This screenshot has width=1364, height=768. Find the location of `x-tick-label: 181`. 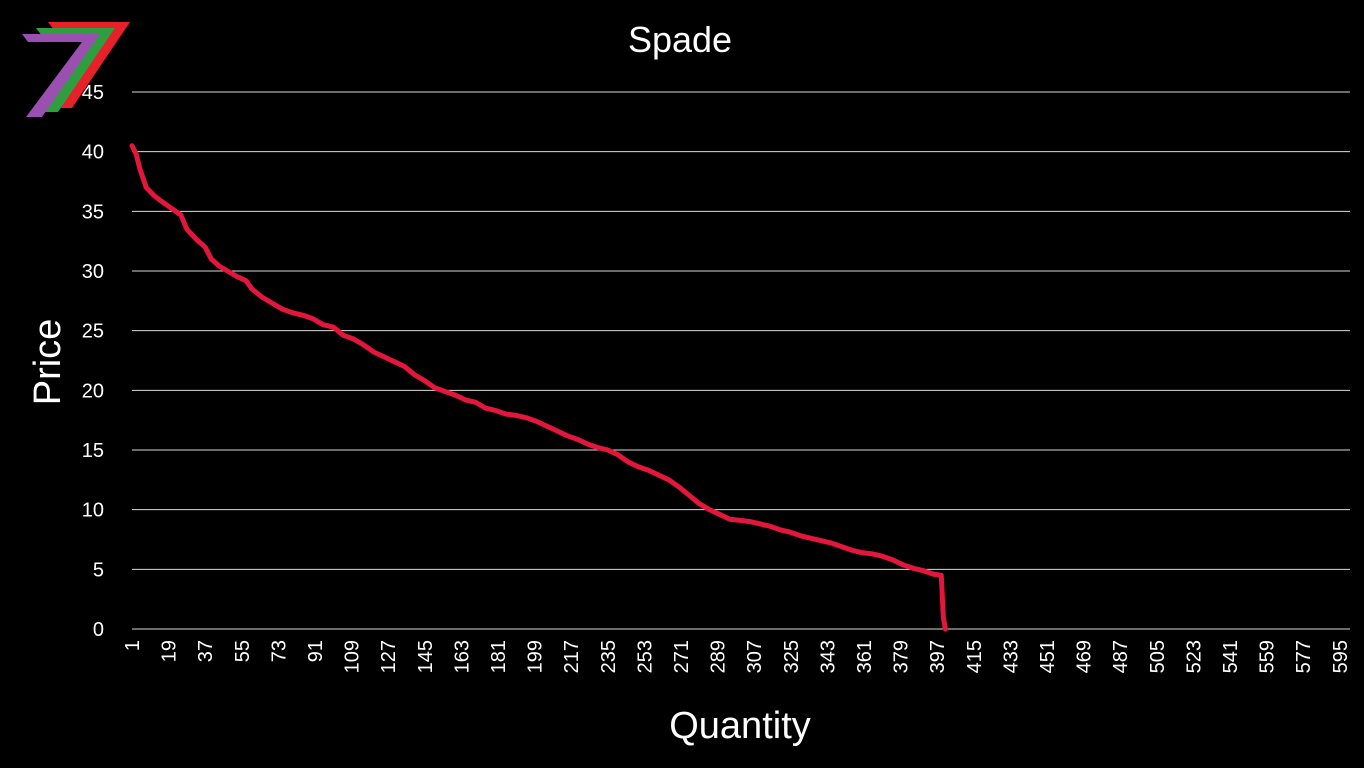

x-tick-label: 181 is located at coordinates (499, 656).